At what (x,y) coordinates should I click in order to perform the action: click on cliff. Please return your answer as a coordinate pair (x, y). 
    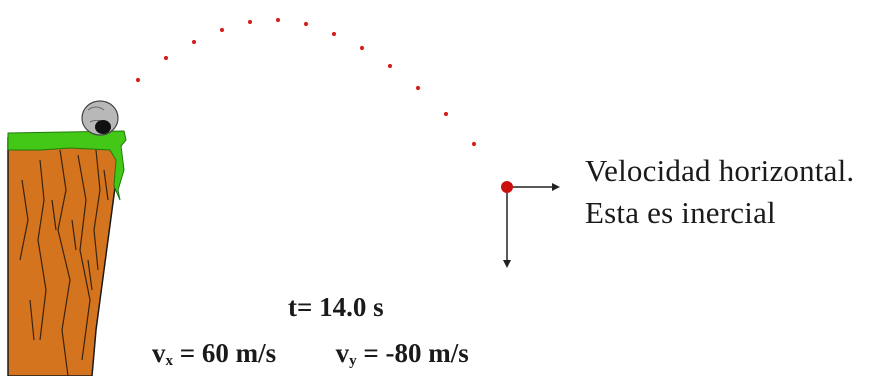
    Looking at the image, I should click on (67, 238).